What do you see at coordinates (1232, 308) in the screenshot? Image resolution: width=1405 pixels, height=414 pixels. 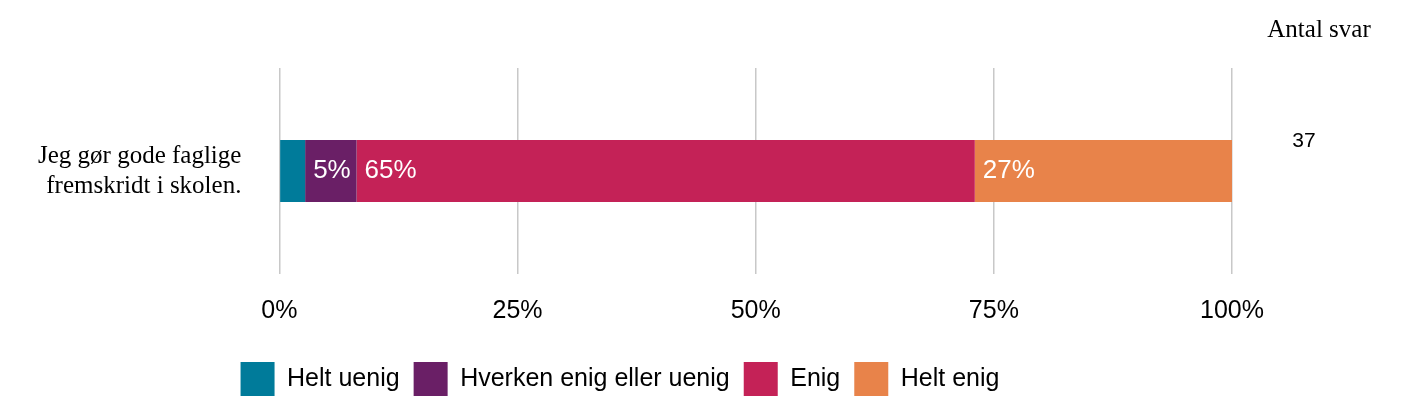 I see `x-tick-label: 100%` at bounding box center [1232, 308].